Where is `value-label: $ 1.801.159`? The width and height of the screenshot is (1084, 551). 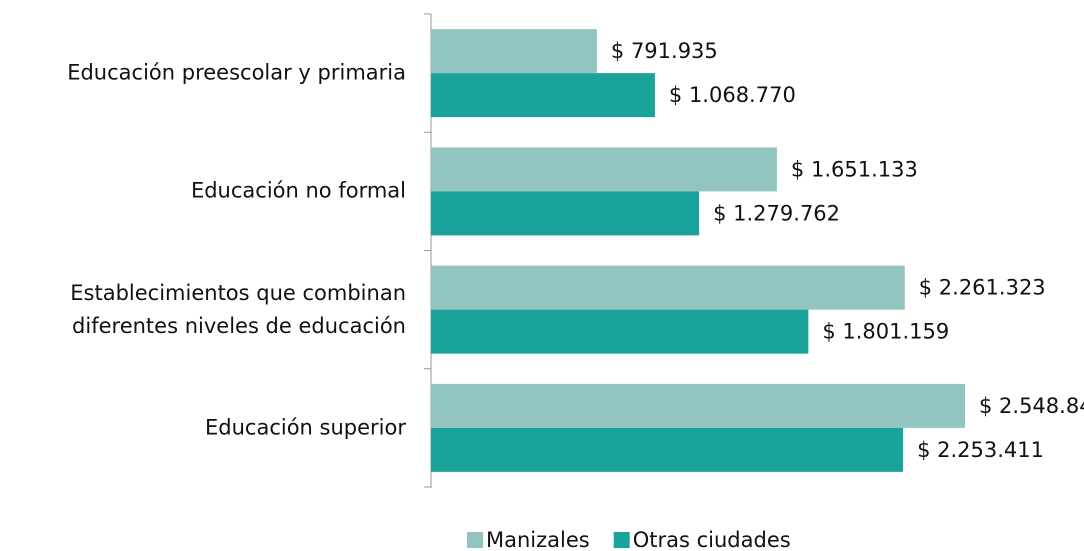
value-label: $ 1.801.159 is located at coordinates (885, 332).